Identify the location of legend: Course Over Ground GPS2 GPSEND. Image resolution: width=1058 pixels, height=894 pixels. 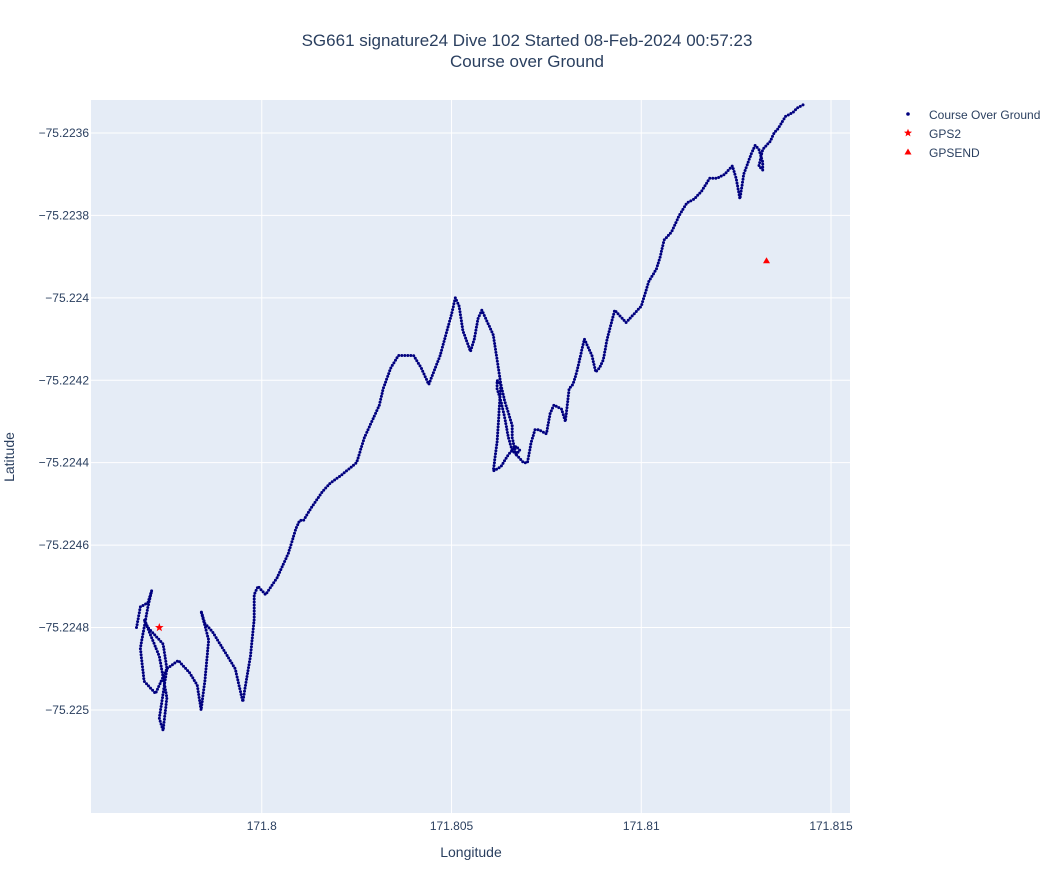
(972, 134).